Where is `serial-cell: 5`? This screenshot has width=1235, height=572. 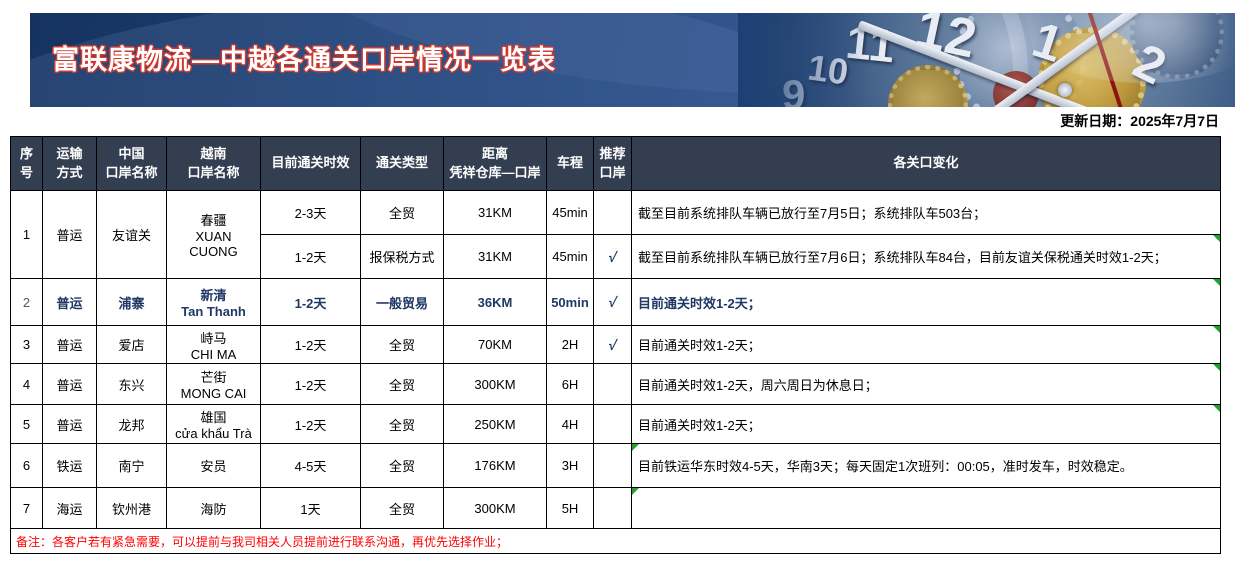
serial-cell: 5 is located at coordinates (26, 424).